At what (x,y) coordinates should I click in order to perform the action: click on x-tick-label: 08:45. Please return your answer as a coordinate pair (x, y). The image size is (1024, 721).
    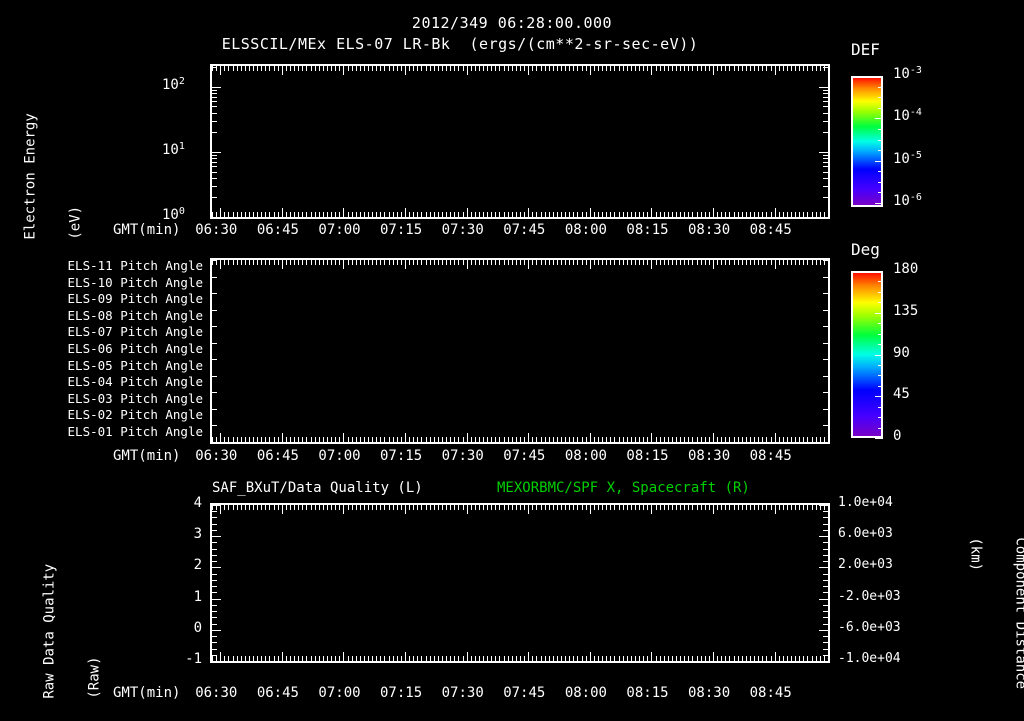
    Looking at the image, I should click on (771, 693).